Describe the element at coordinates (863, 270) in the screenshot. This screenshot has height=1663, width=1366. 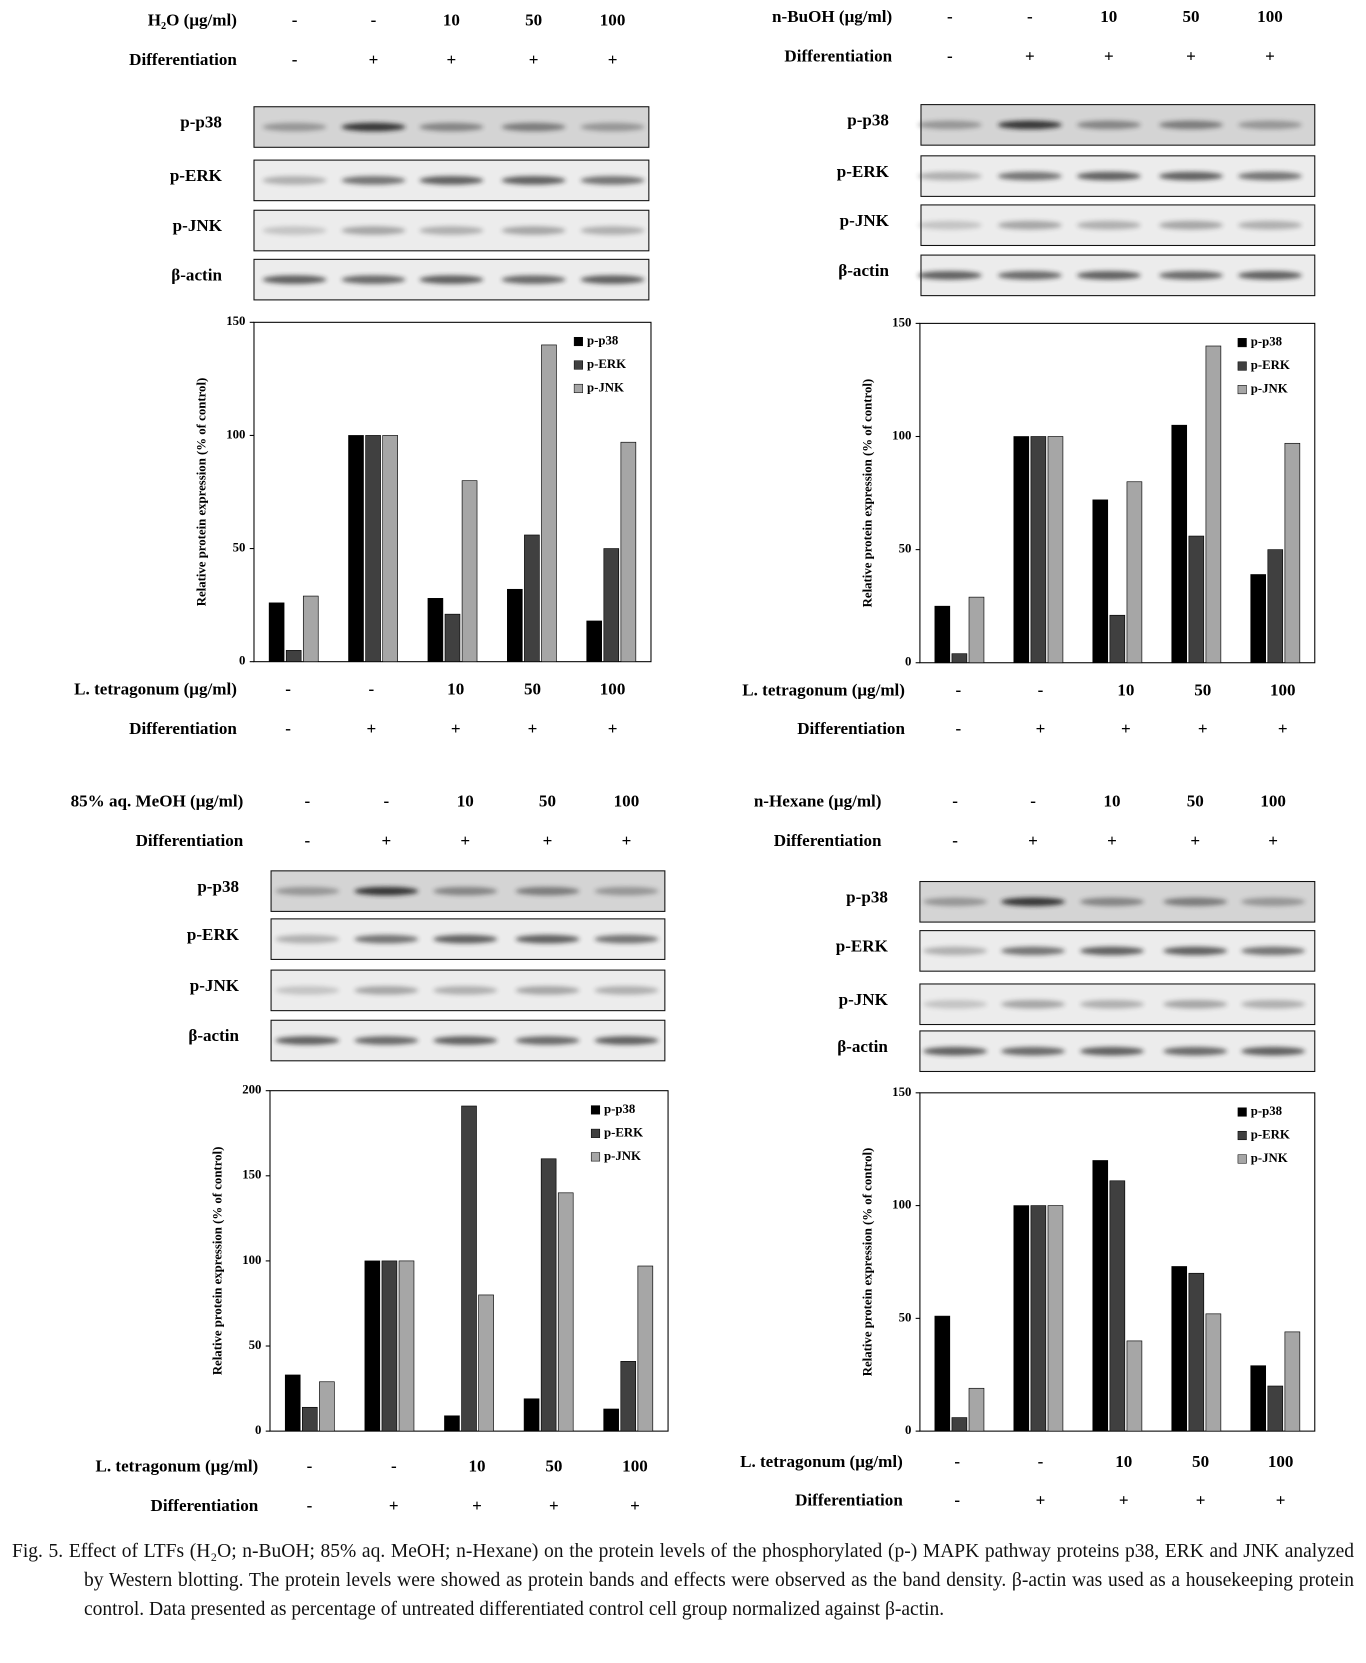
I see `blot-label: β-actin` at that location.